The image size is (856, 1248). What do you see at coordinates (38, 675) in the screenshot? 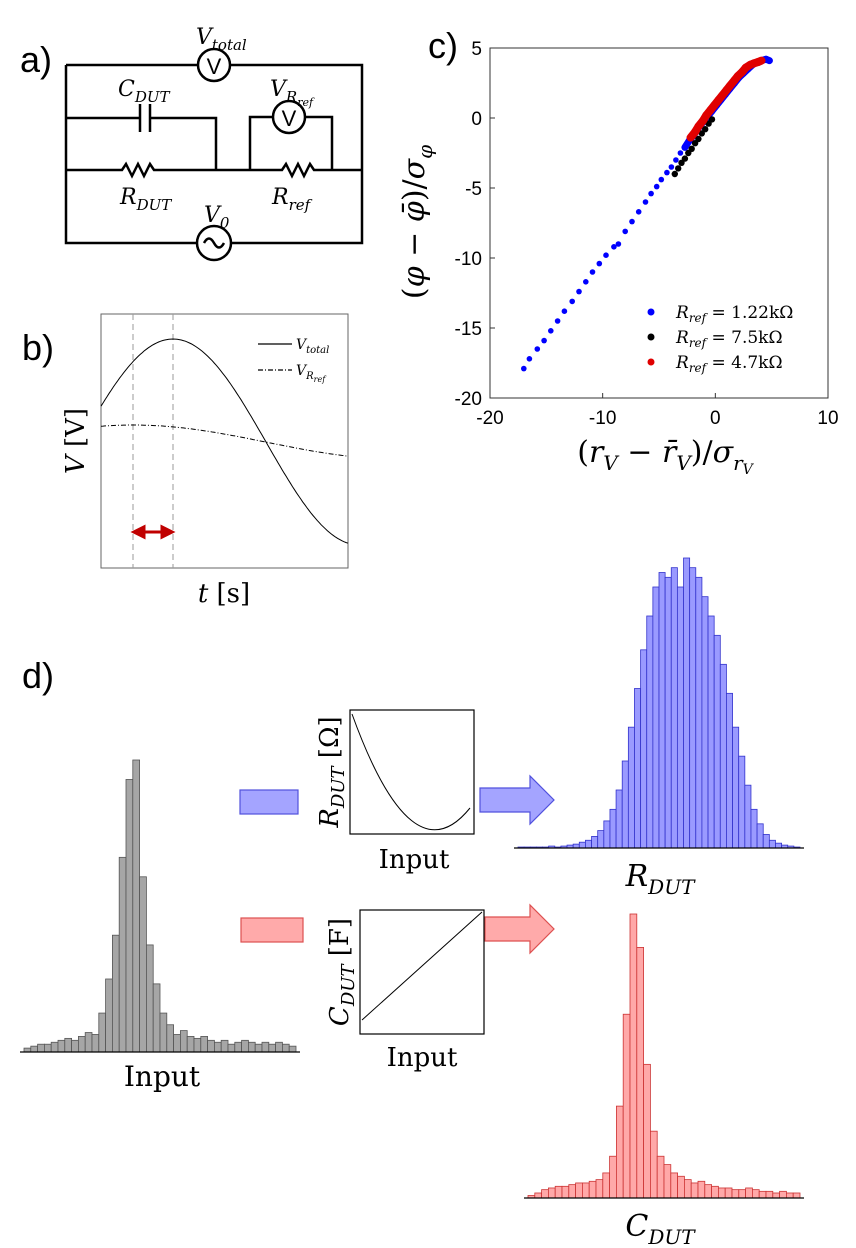
I see `panel-label-d: d)` at bounding box center [38, 675].